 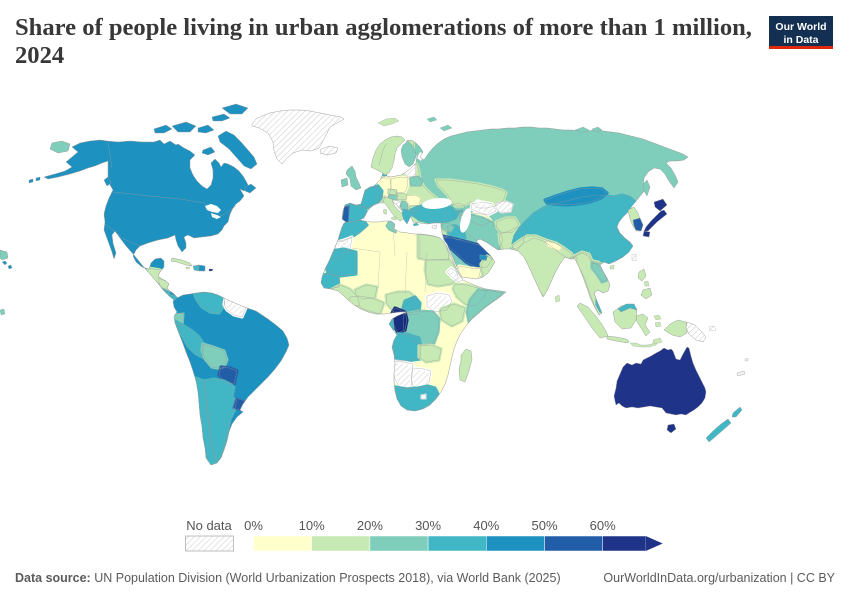 I want to click on svg-text: 30%, so click(x=428, y=525).